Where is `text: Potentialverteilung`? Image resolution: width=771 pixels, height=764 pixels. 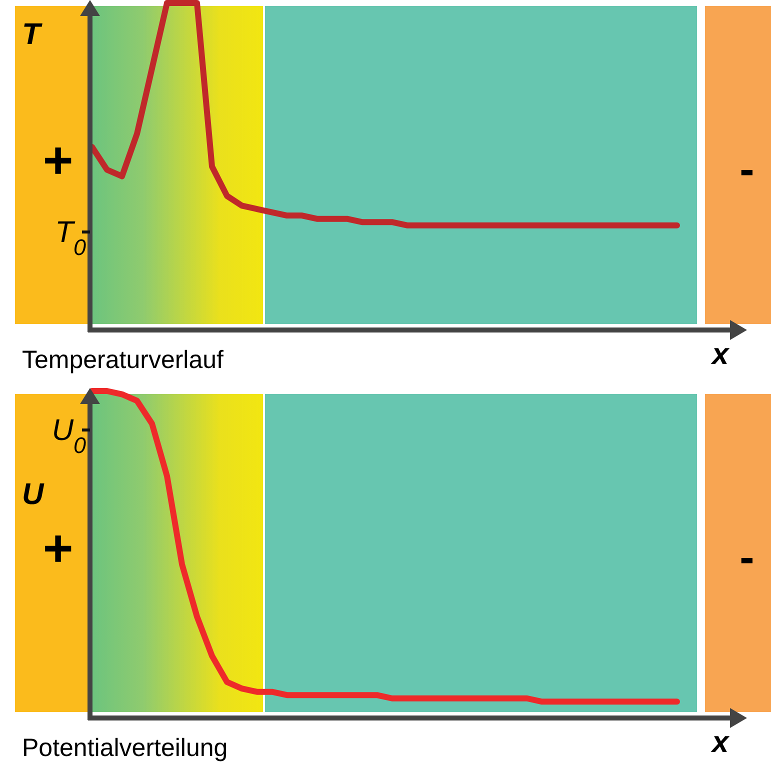
text: Potentialverteilung is located at coordinates (125, 748).